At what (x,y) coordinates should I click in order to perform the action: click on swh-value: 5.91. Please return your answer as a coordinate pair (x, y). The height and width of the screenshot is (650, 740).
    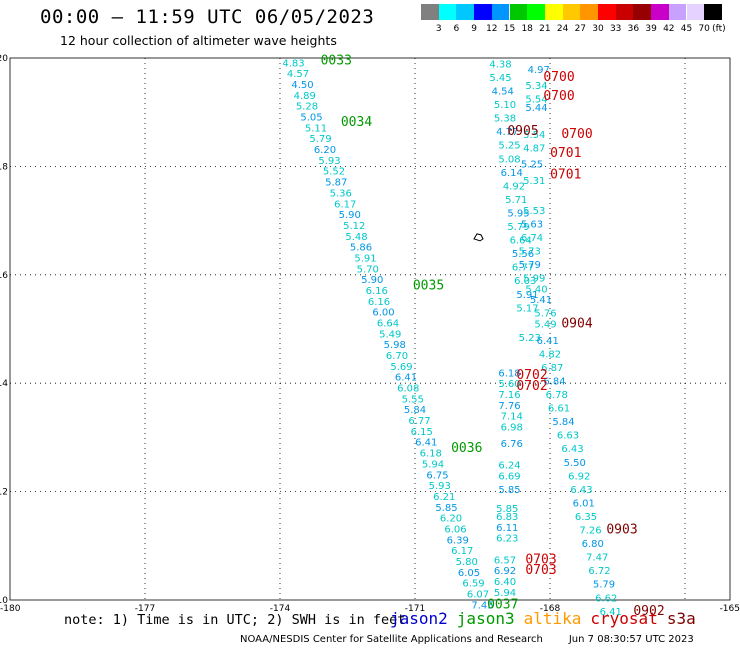
    Looking at the image, I should click on (527, 295).